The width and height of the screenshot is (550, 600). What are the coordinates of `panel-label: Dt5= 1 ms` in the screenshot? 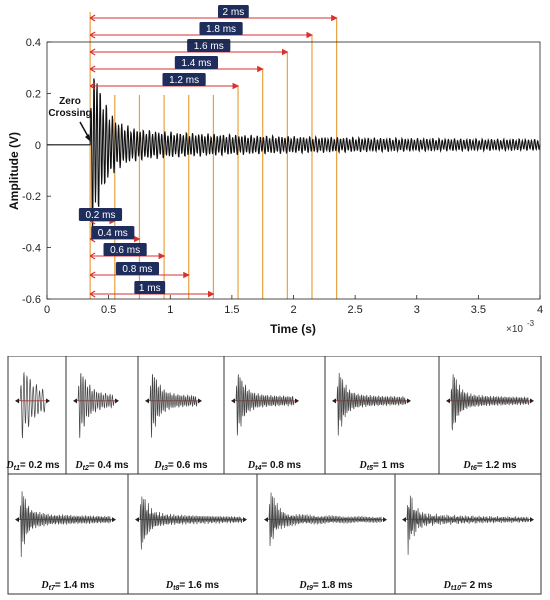 It's located at (382, 466).